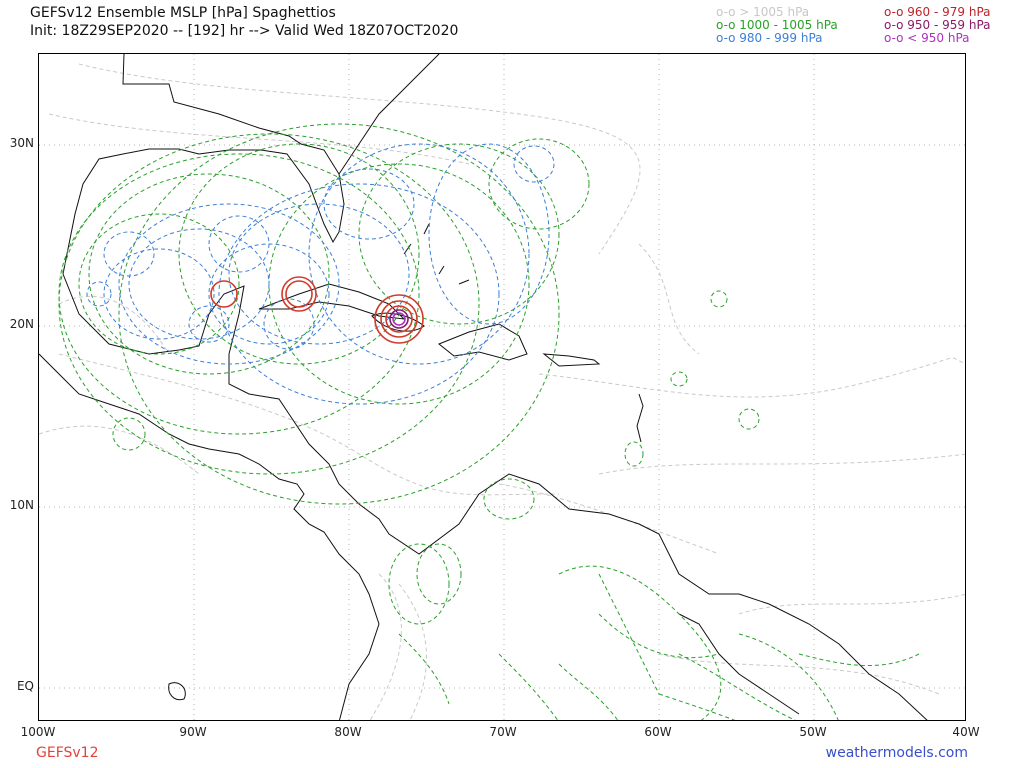 Image resolution: width=1024 pixels, height=768 pixels. I want to click on lon-label-90w: 90W, so click(193, 732).